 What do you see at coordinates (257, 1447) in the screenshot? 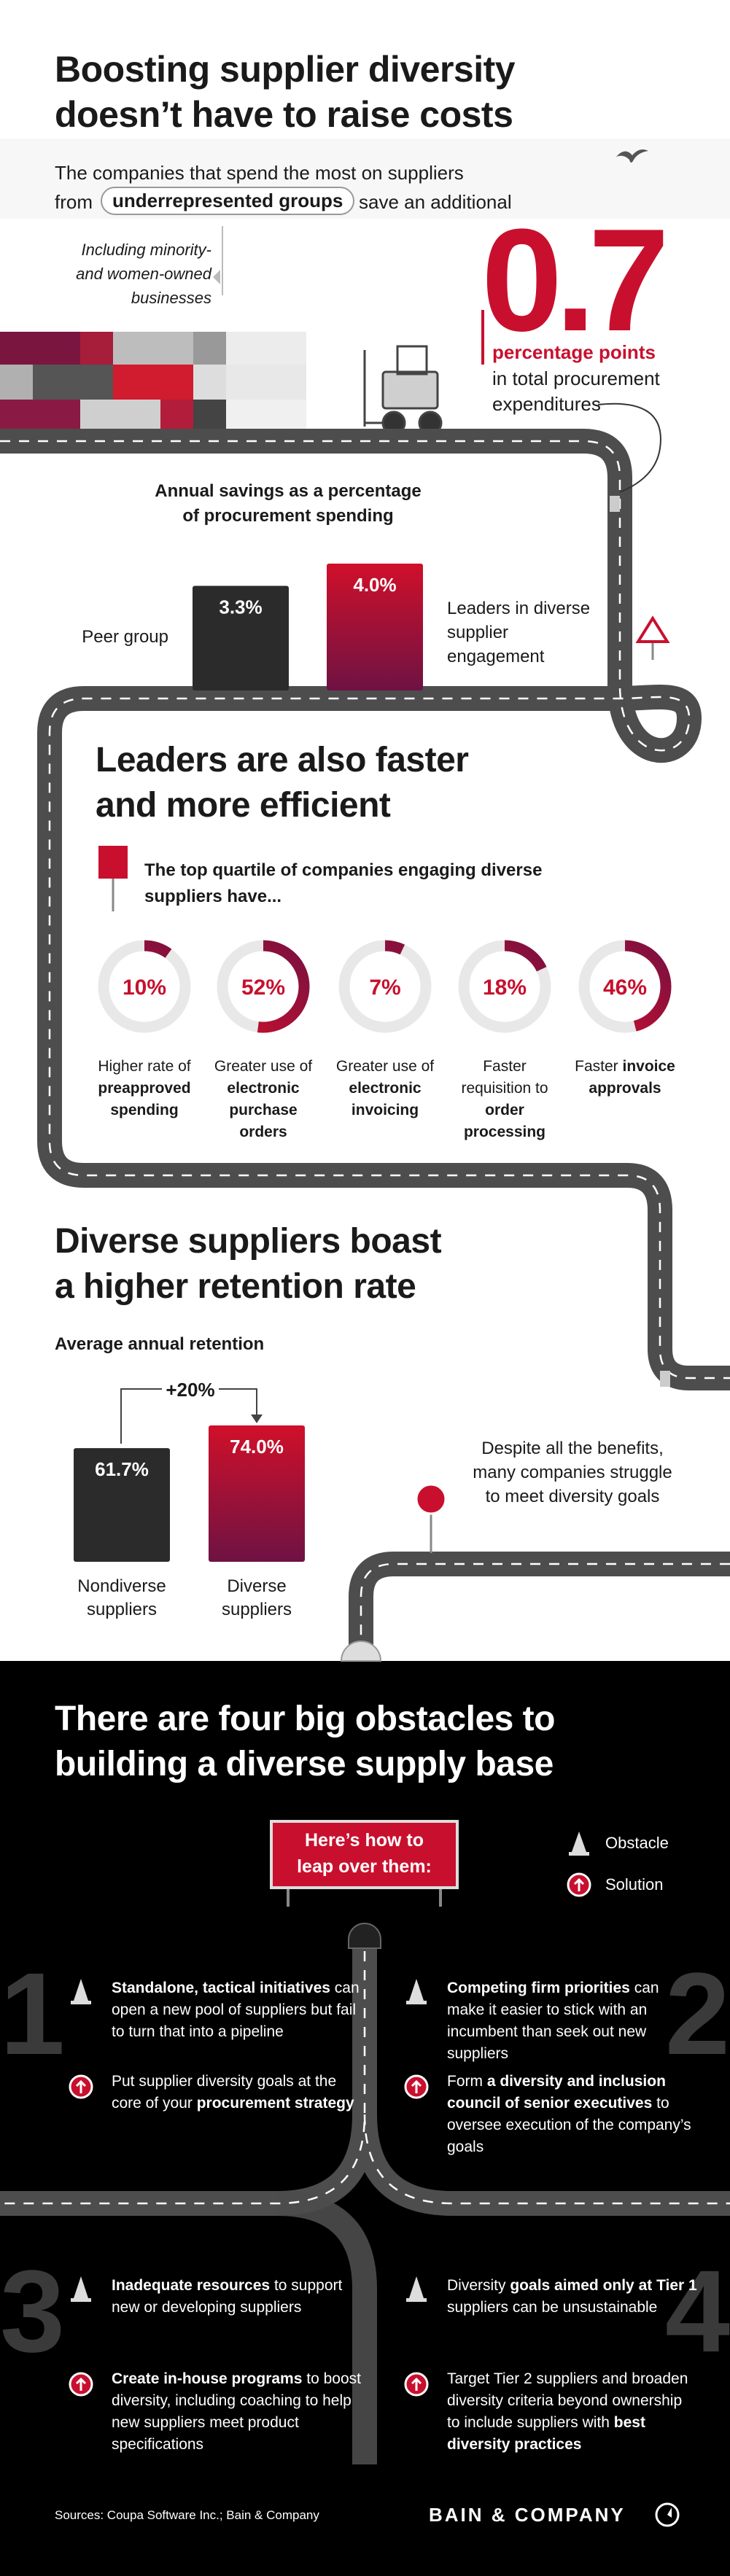
I see `value-label: 74.0%` at bounding box center [257, 1447].